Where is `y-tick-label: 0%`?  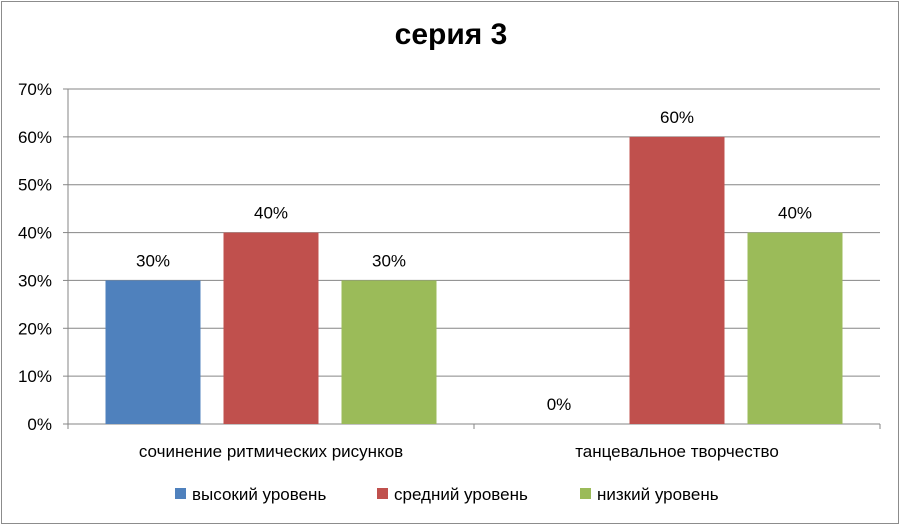
y-tick-label: 0% is located at coordinates (39, 424).